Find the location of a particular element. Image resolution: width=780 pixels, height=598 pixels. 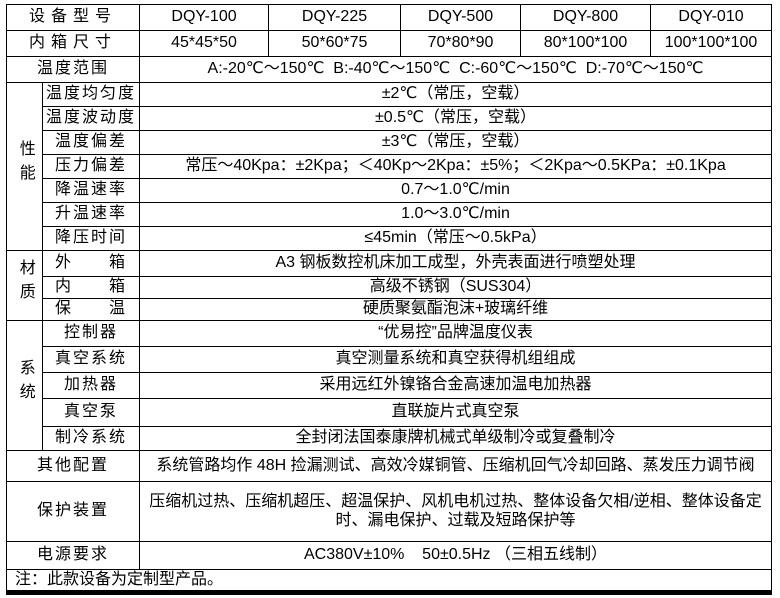

group-cell-system: 系统 is located at coordinates (24, 385).